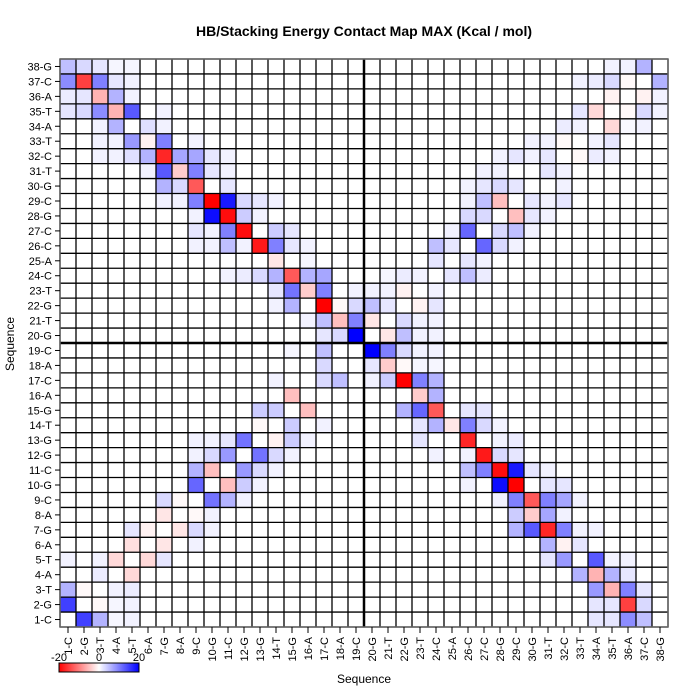 The height and width of the screenshot is (700, 700). I want to click on x-tick-label: 12-G, so click(245, 649).